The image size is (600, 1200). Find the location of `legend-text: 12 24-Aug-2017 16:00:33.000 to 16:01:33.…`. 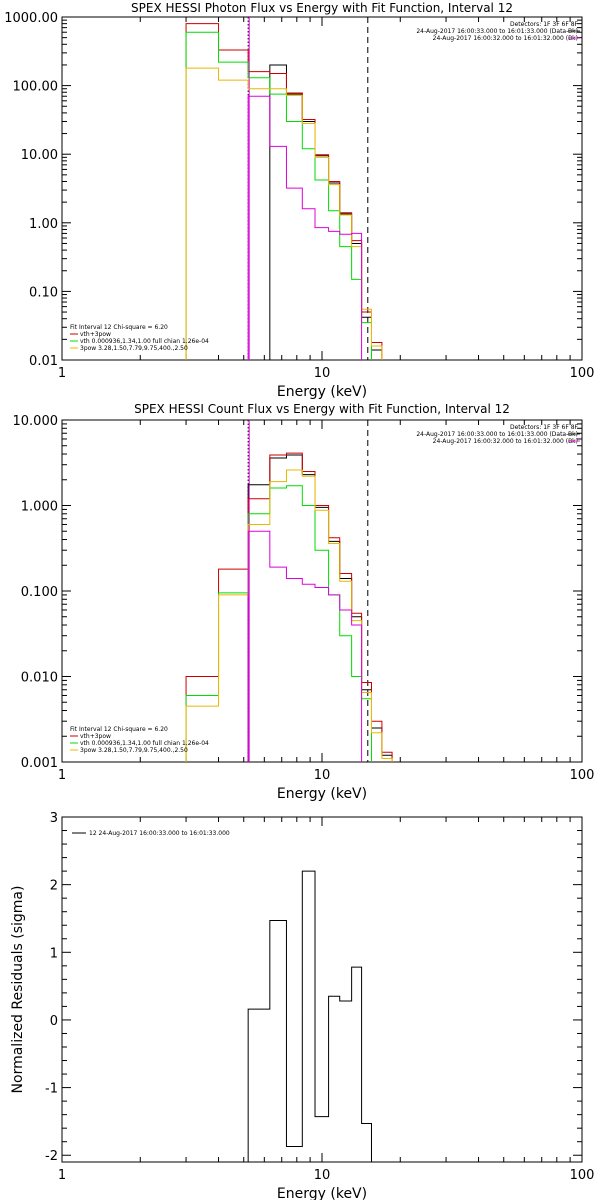

legend-text: 12 24-Aug-2017 16:00:33.000 to 16:01:33.… is located at coordinates (159, 833).